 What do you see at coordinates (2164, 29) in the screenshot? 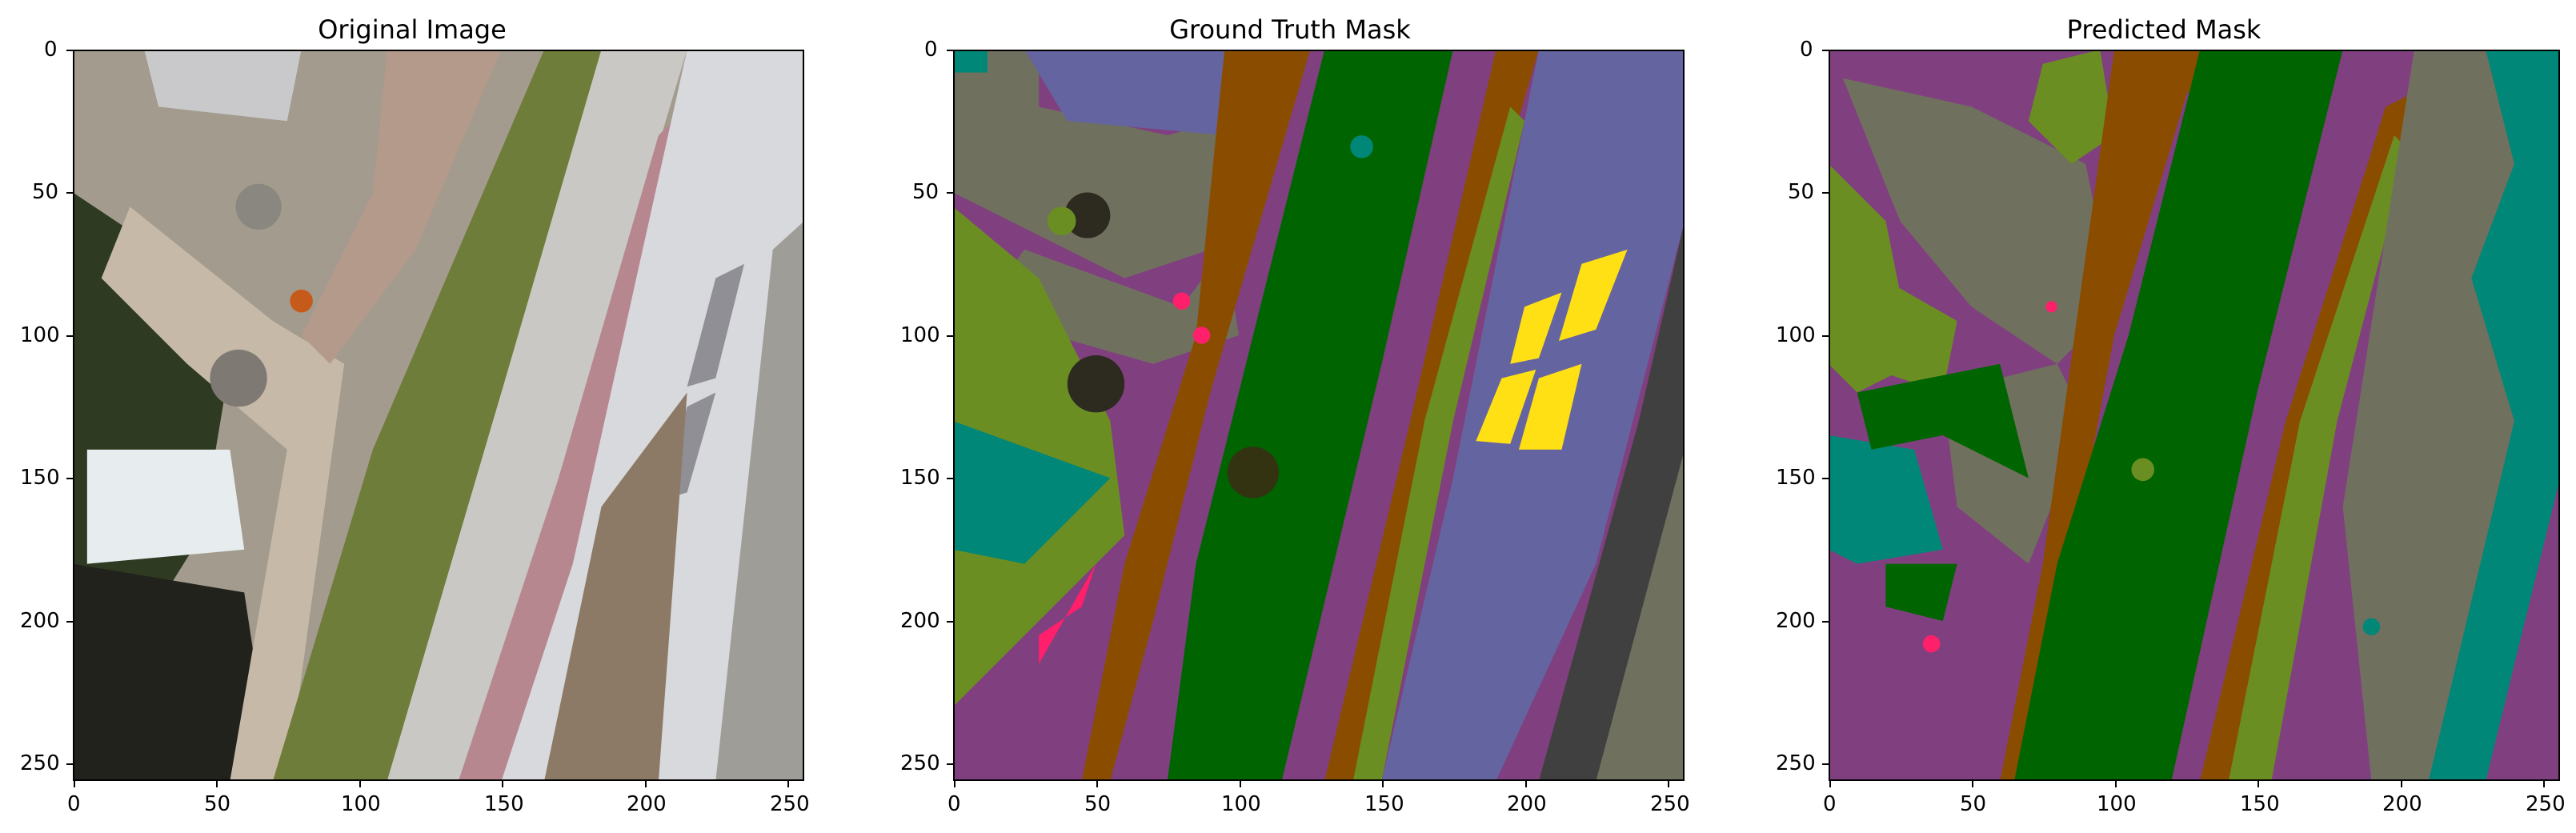
I see `panel-title: Predicted Mask` at bounding box center [2164, 29].